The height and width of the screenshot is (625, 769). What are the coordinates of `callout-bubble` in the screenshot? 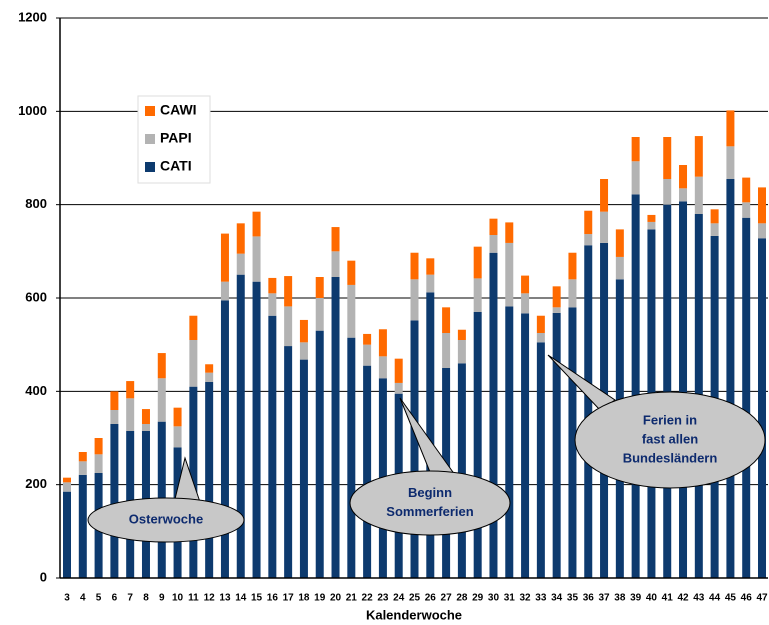 It's located at (430, 503).